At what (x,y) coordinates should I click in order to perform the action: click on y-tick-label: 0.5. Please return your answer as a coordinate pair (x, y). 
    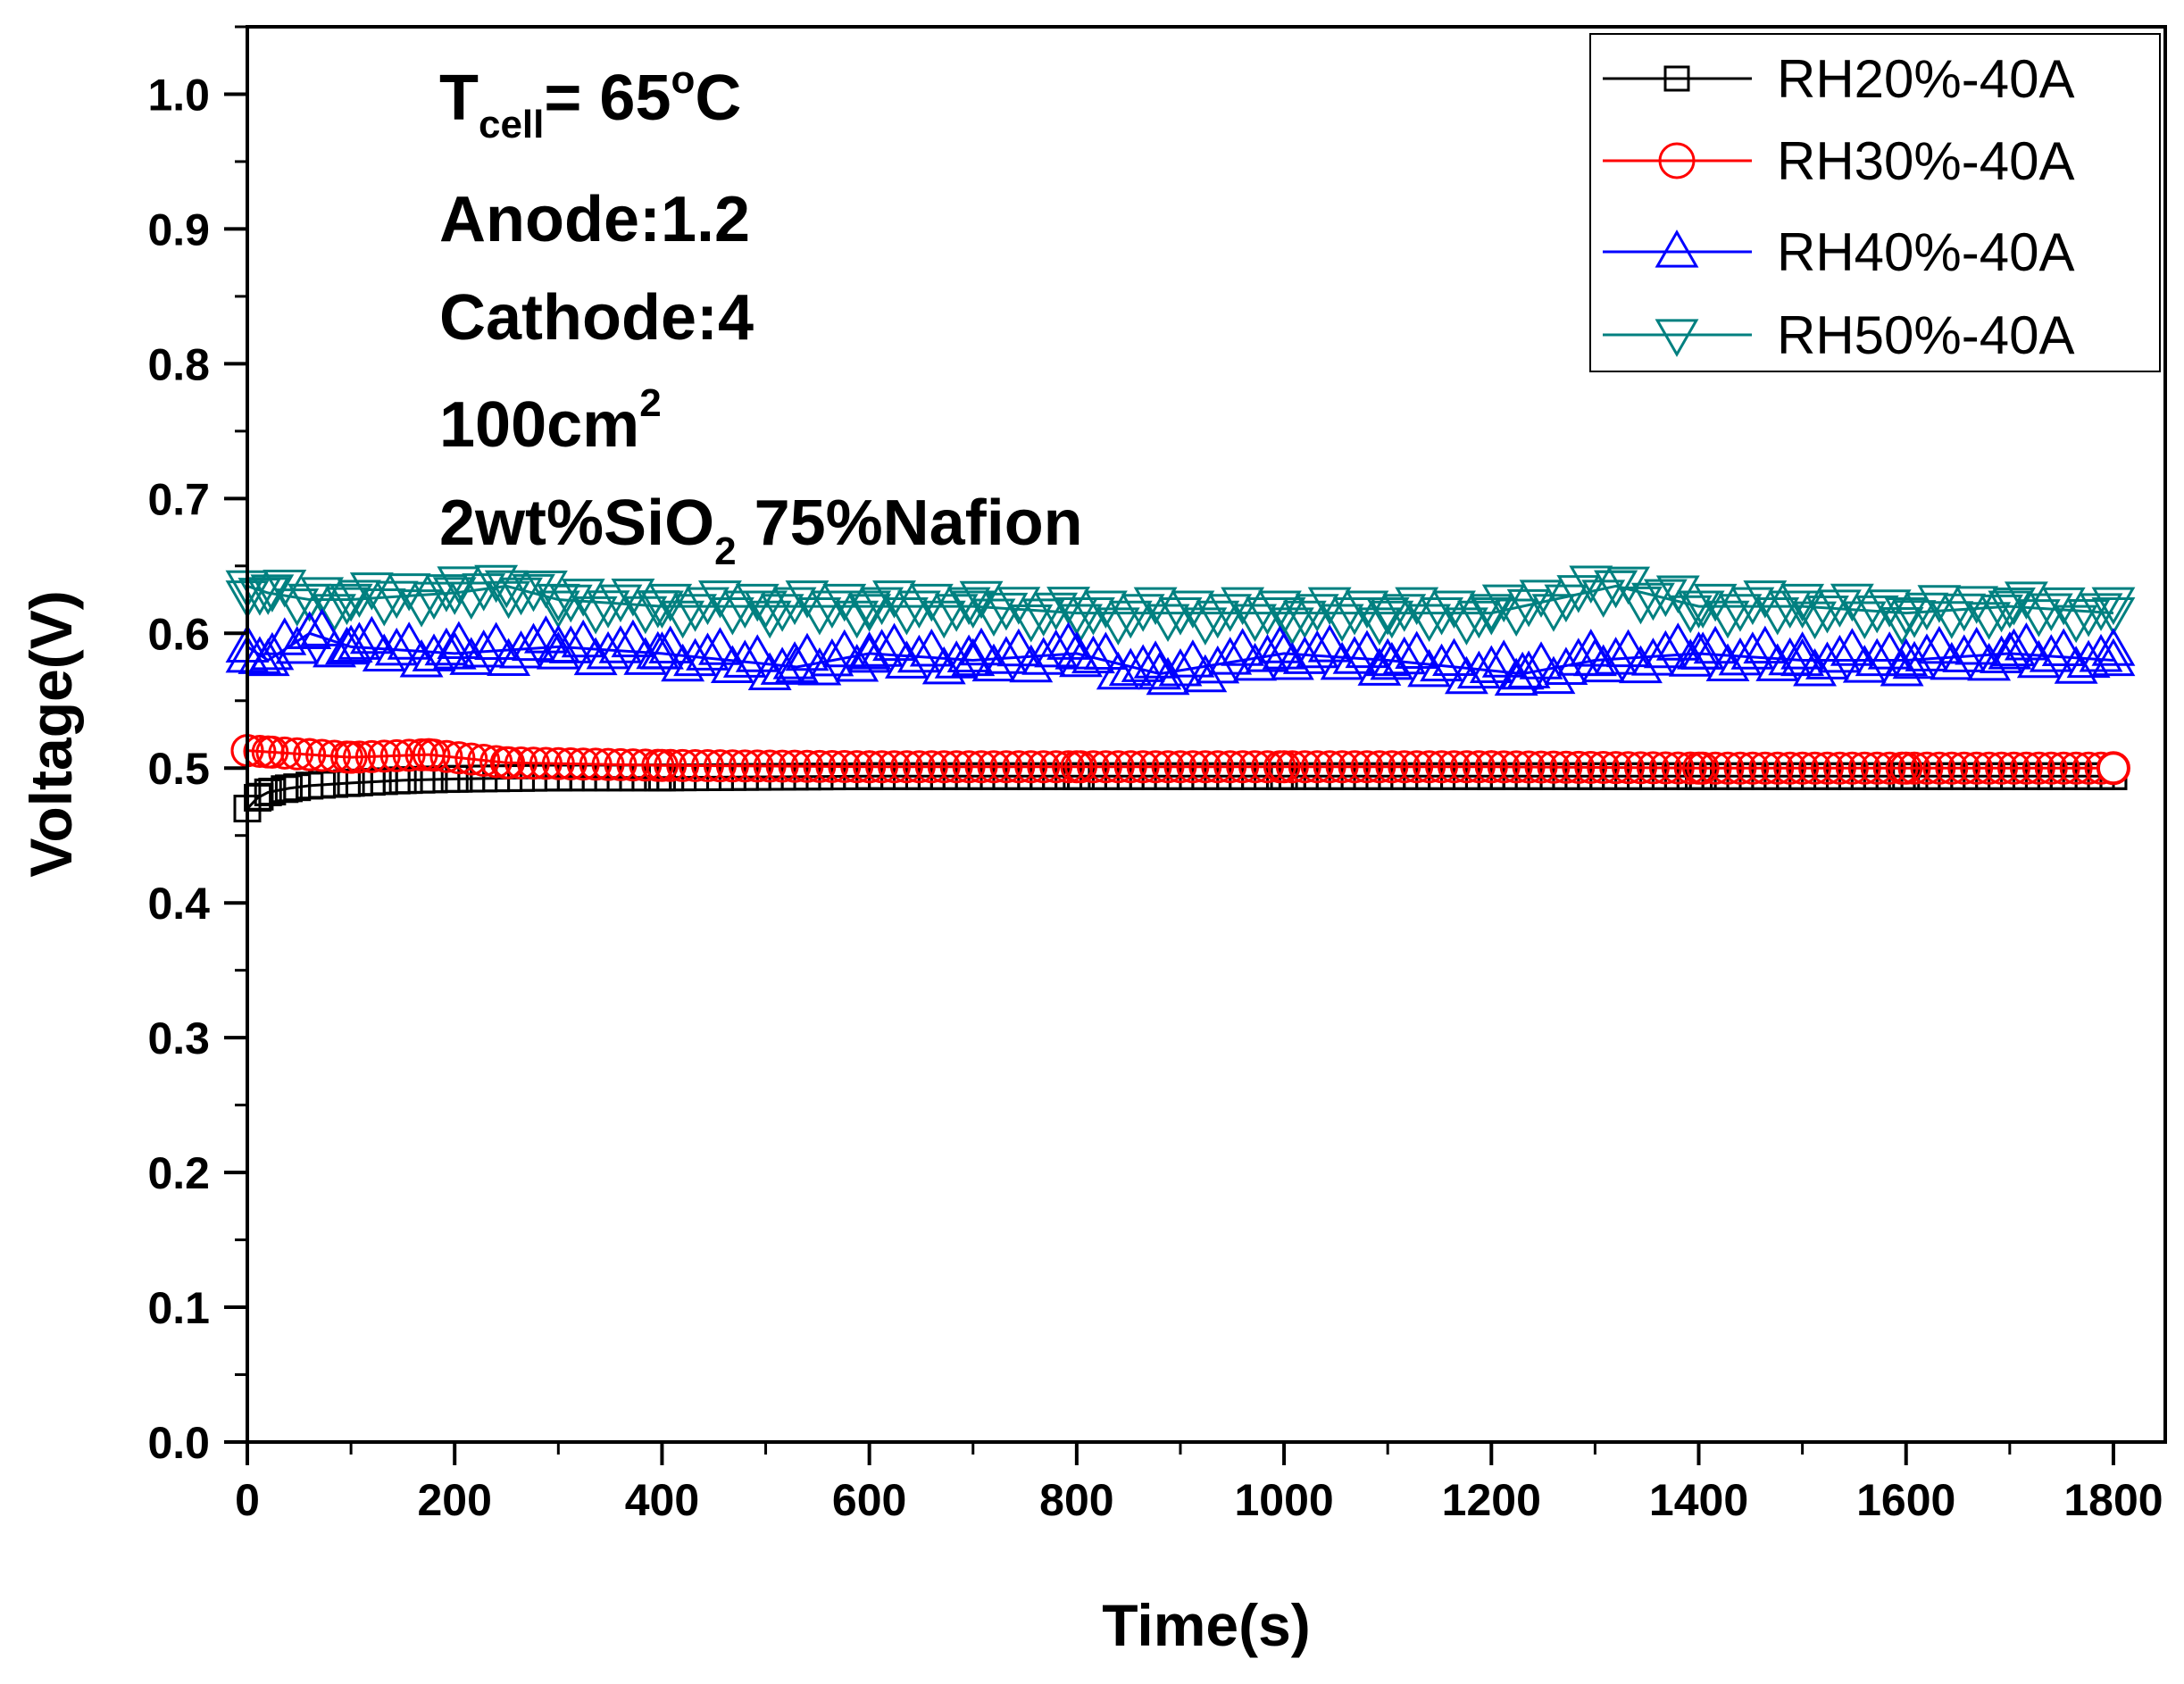
    Looking at the image, I should click on (178, 769).